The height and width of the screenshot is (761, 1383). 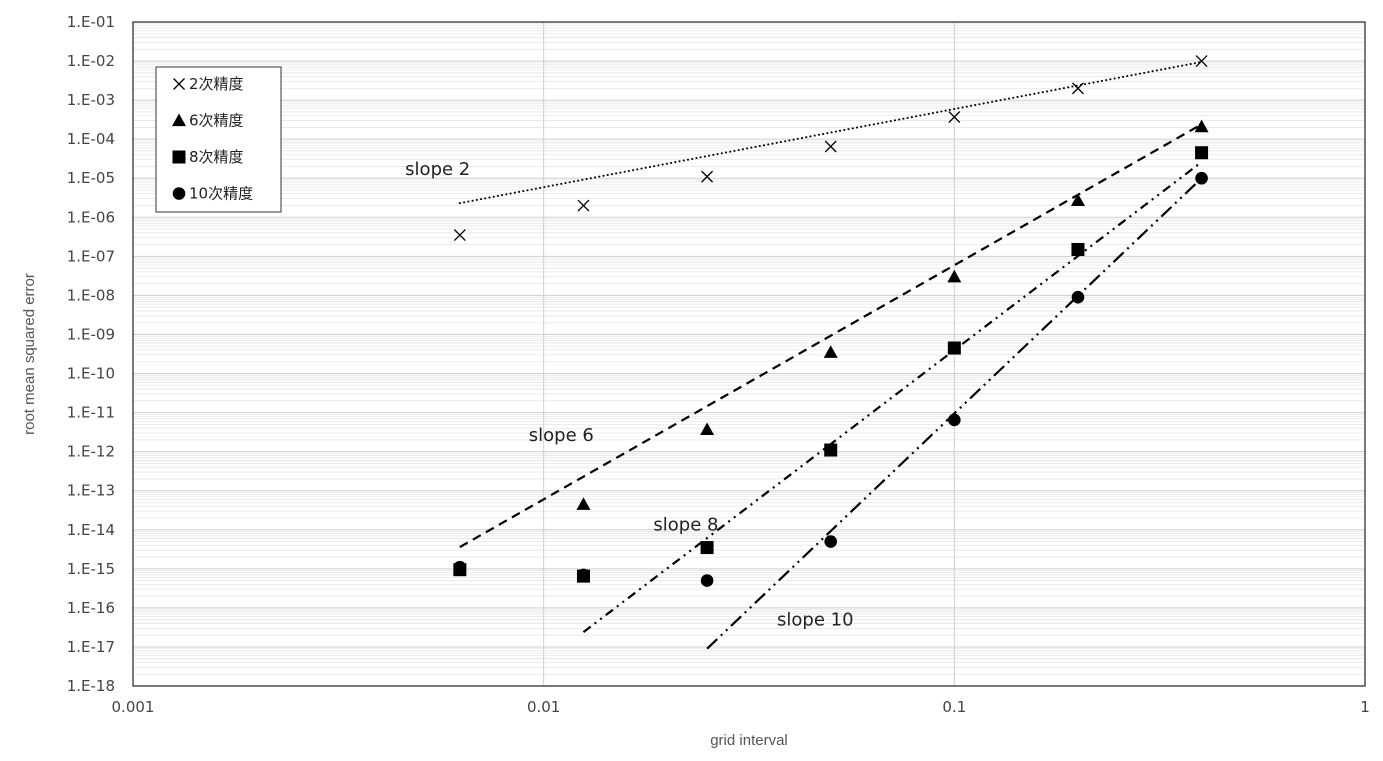 What do you see at coordinates (91, 100) in the screenshot?
I see `y-tick-label: 1.E-03` at bounding box center [91, 100].